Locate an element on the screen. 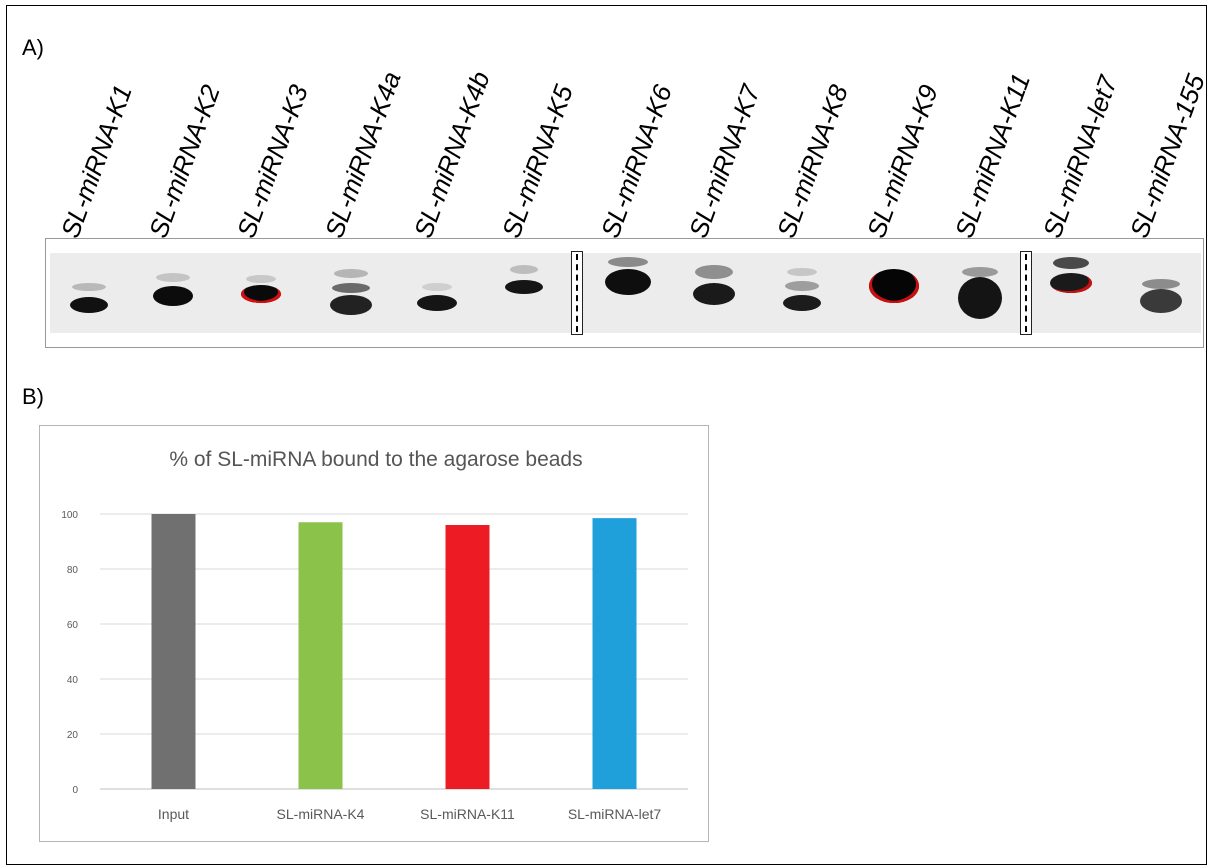 This screenshot has width=1212, height=865. x-tick-label: SL-miRNA-K11 is located at coordinates (467, 814).